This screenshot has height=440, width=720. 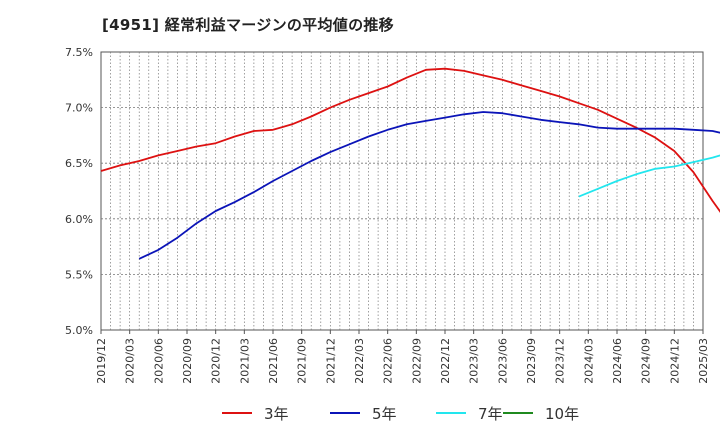 What do you see at coordinates (646, 361) in the screenshot?
I see `x-tick-label: 2024/09` at bounding box center [646, 361].